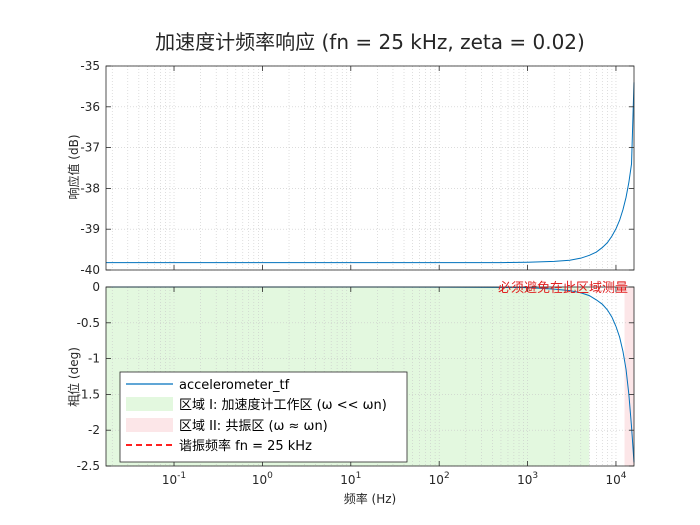 This screenshot has height=525, width=700. Describe the element at coordinates (283, 405) in the screenshot. I see `legend-label-region-1: 区域 I: 加速度计工作区 (ω << ωn)` at that location.